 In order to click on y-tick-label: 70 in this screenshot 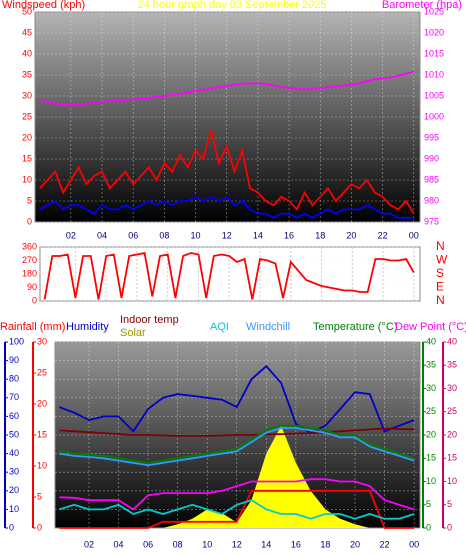, I will do `click(14, 397)`.